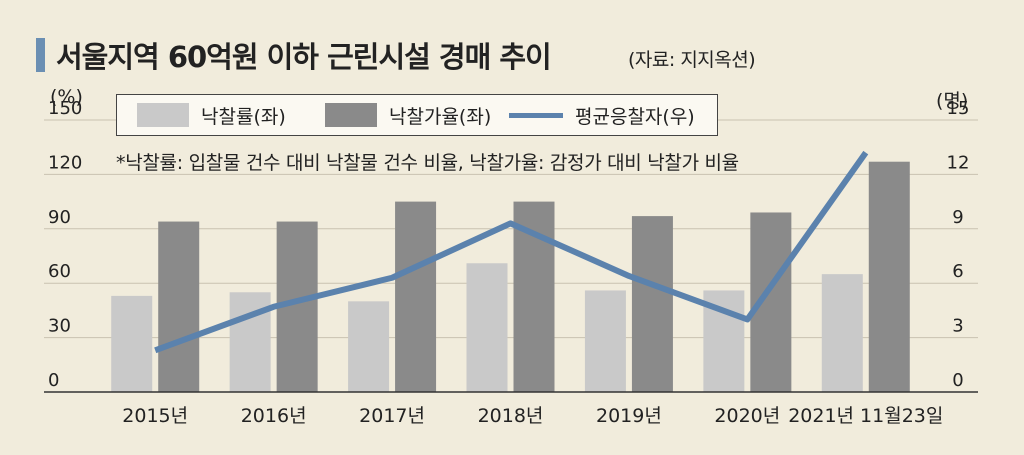 The image size is (1024, 455). Describe the element at coordinates (957, 380) in the screenshot. I see `right-tick-label: 0` at that location.